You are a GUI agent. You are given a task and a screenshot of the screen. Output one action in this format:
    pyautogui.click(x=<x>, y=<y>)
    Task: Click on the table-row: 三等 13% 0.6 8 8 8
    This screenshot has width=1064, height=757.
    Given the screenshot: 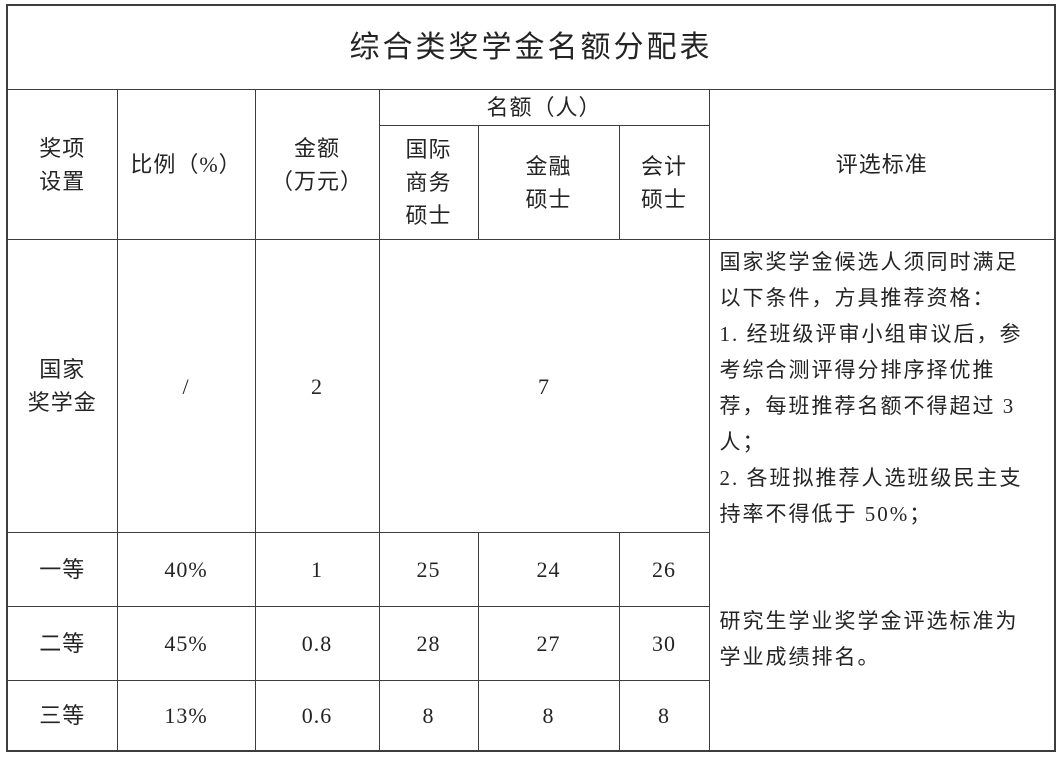 What is the action you would take?
    pyautogui.click(x=530, y=716)
    